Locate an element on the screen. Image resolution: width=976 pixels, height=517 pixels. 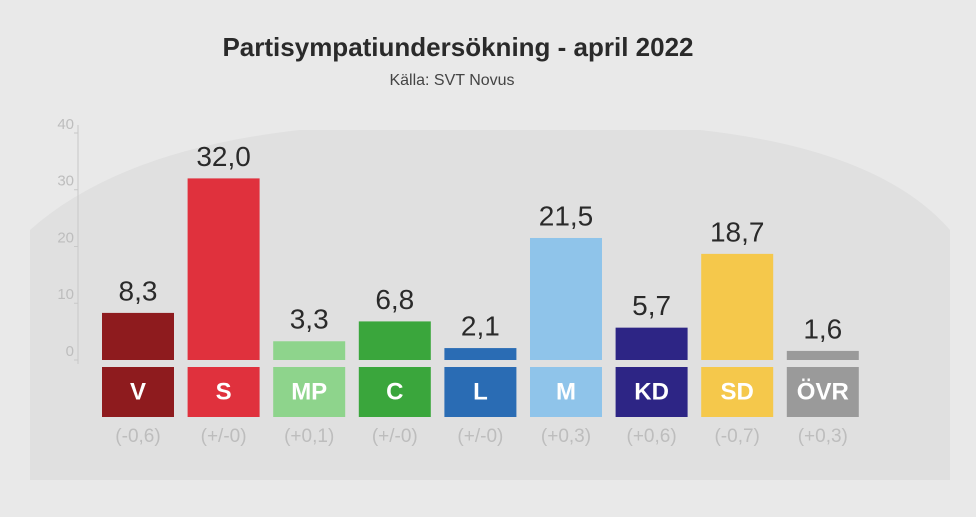
change-label: (+0,1) is located at coordinates (309, 436).